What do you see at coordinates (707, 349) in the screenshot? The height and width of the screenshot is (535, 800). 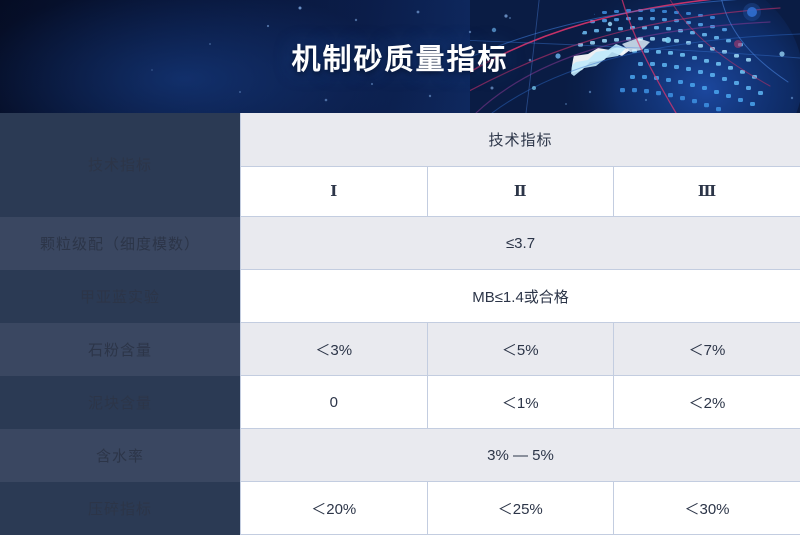 I see `row-value-grade-3: ＜7%` at bounding box center [707, 349].